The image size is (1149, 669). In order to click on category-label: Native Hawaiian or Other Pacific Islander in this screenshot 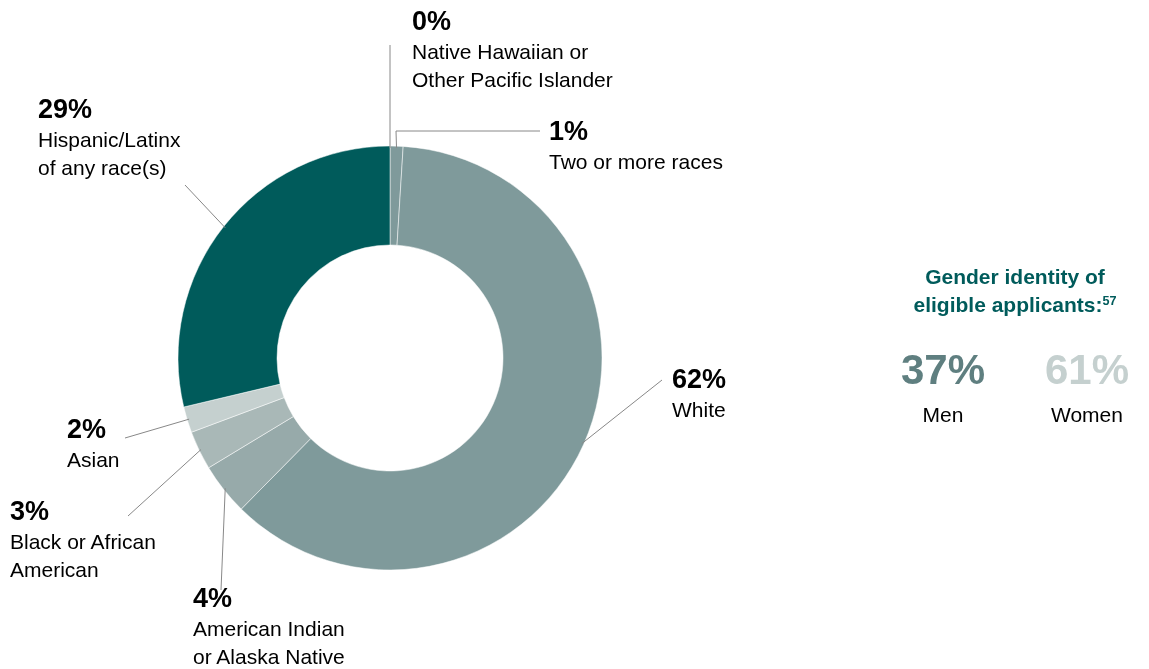, I will do `click(512, 65)`.